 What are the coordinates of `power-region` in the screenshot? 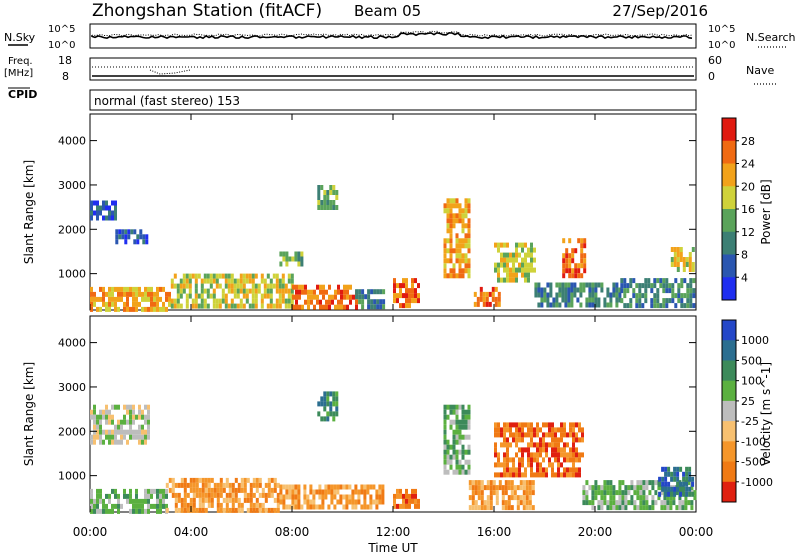 It's located at (487, 296).